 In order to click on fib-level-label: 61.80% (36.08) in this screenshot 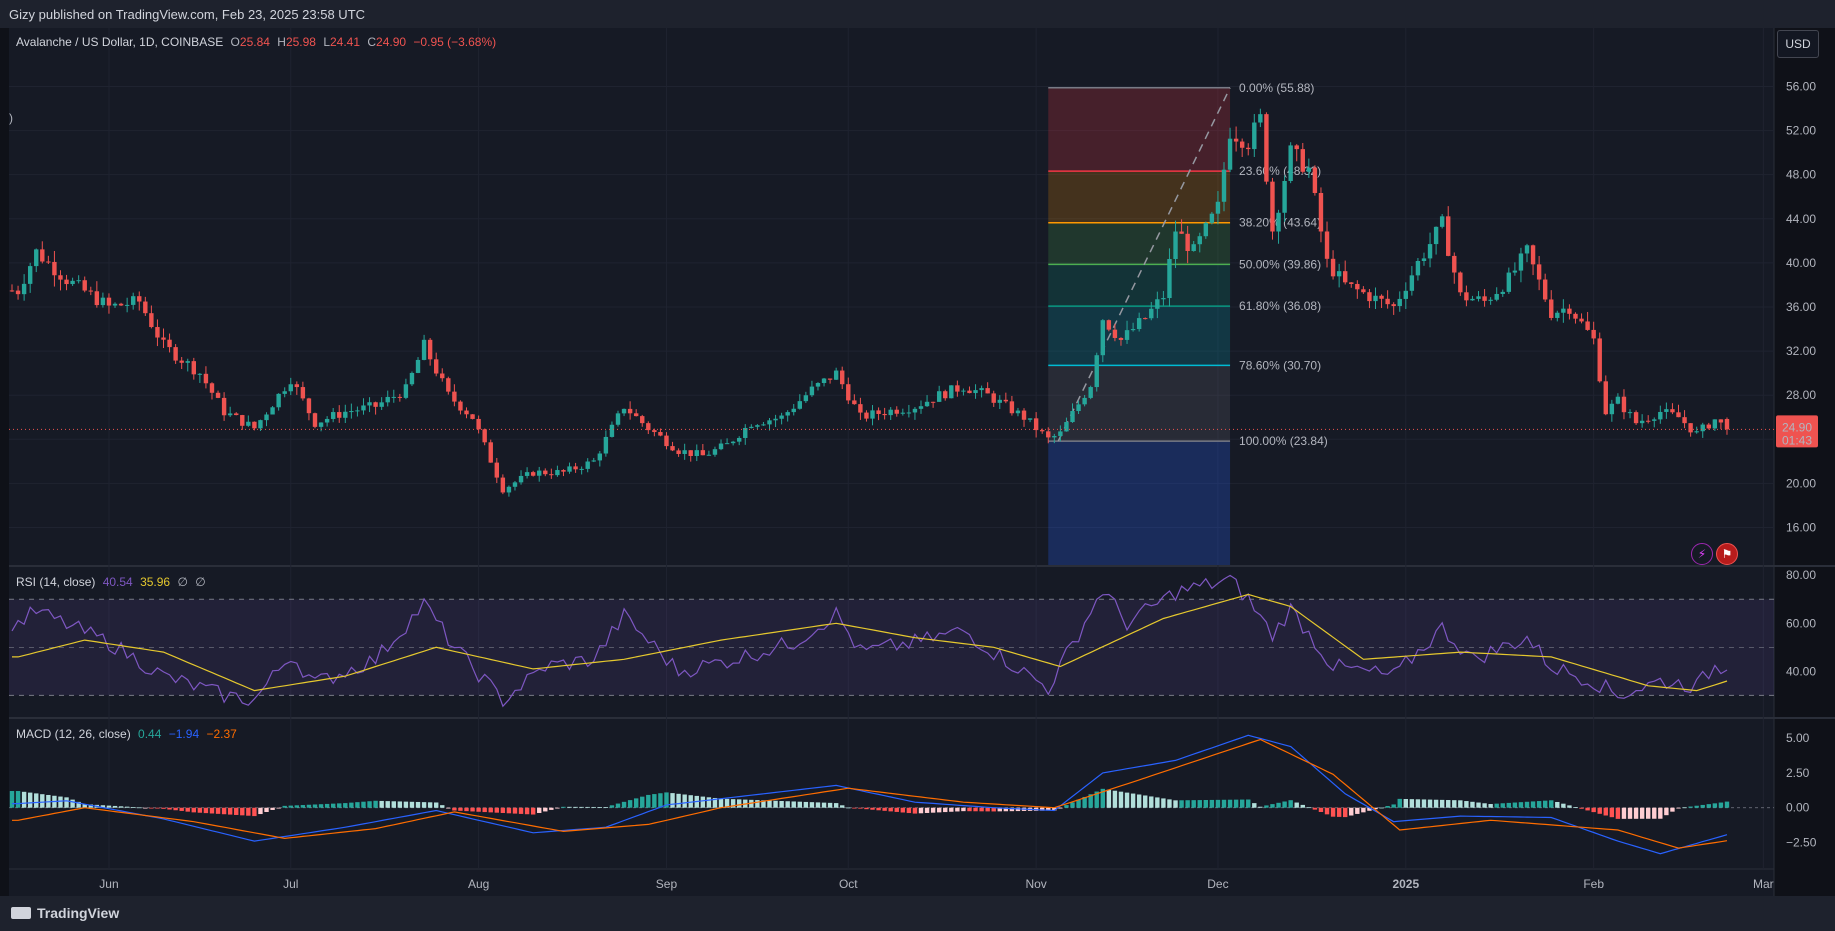, I will do `click(1280, 306)`.